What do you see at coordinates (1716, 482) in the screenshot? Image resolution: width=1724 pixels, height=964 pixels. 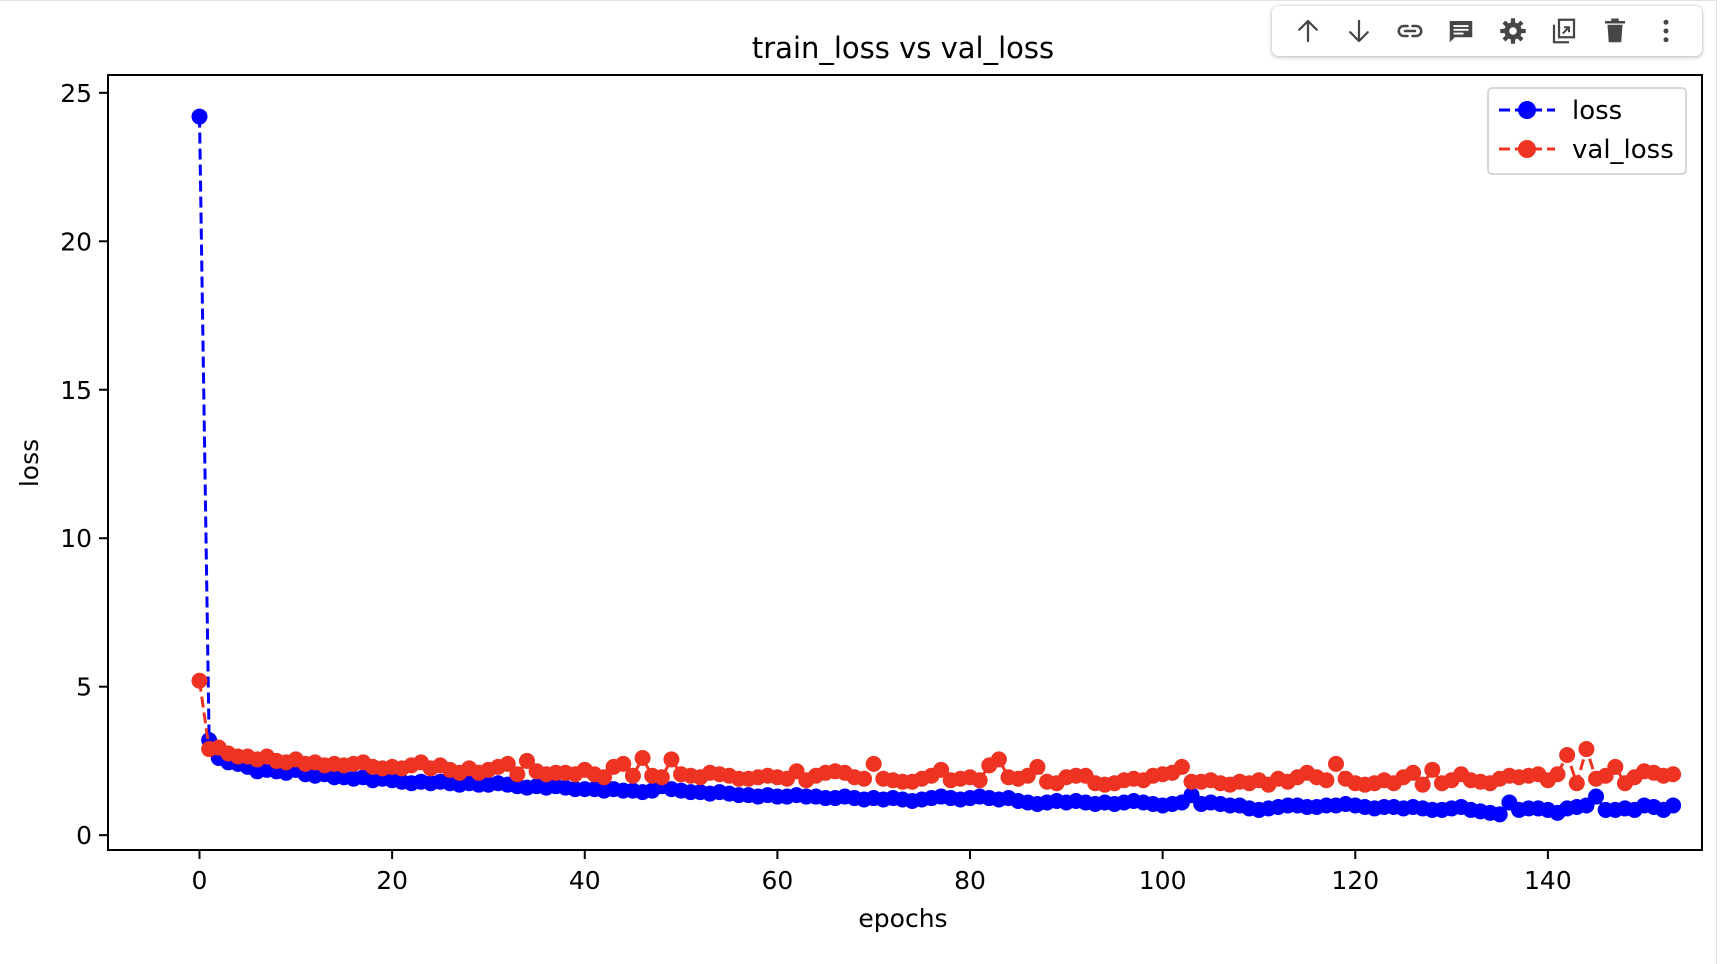 I see `cell-right-border` at bounding box center [1716, 482].